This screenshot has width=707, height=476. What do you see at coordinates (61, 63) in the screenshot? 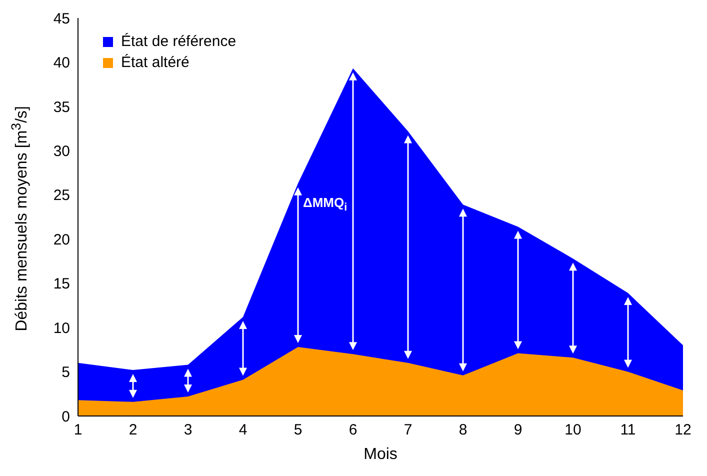
I see `y-tick-label: 40` at bounding box center [61, 63].